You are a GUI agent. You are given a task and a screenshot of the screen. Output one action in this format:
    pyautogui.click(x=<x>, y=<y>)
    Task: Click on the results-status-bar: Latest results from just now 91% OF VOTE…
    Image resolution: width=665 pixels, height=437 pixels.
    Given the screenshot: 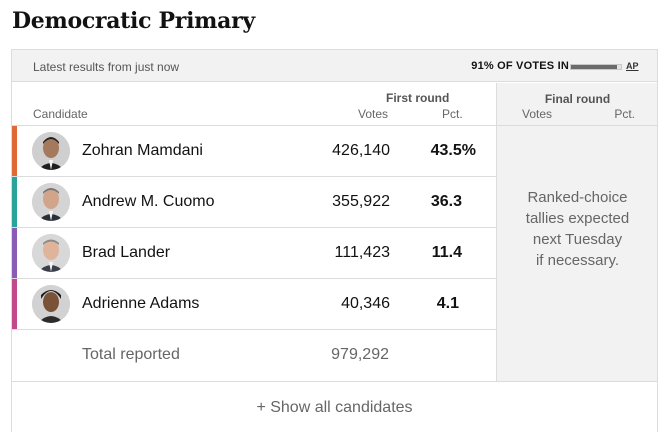 What is the action you would take?
    pyautogui.click(x=334, y=66)
    